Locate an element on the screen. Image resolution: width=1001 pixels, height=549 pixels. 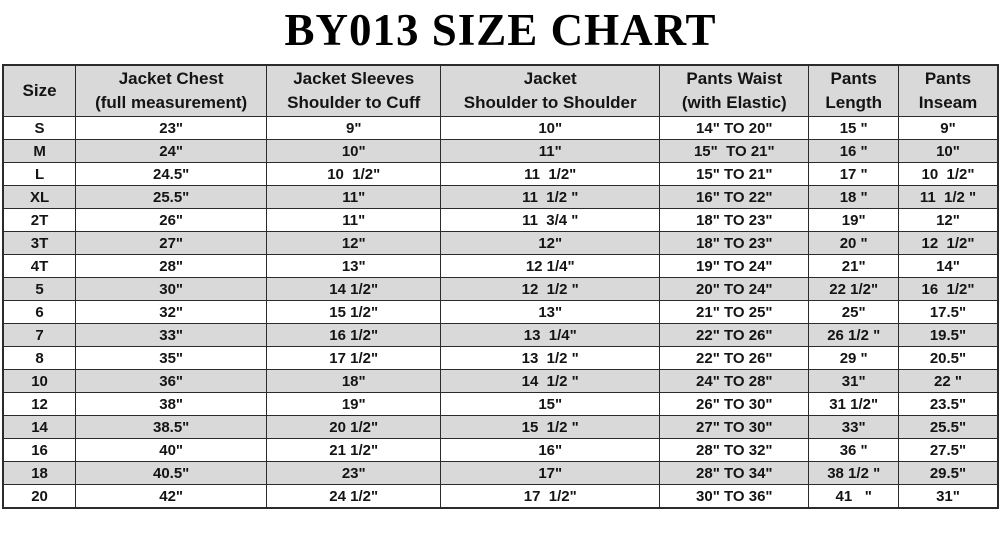
table-row: 14 38.5" 20 1/2" 15 1/2 " 27" TO 30" 33" 25.5" is located at coordinates (500, 427).